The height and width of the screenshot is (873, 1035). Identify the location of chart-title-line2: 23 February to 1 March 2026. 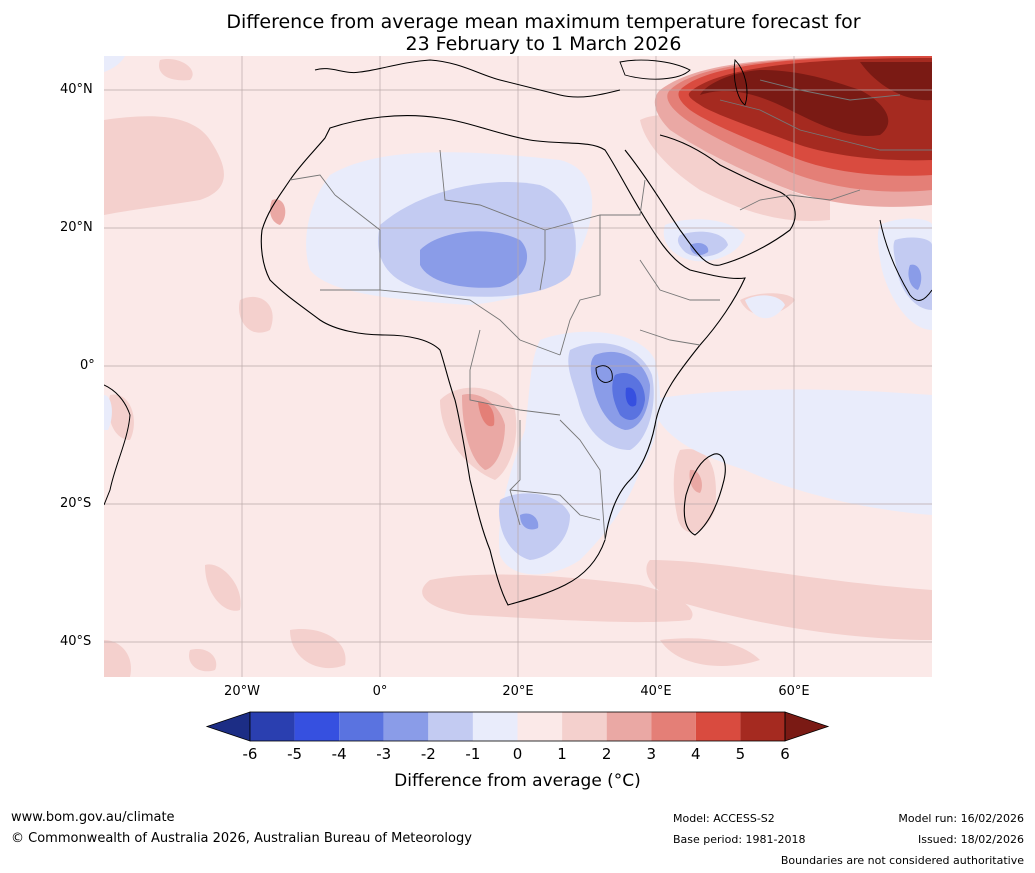
(543, 44).